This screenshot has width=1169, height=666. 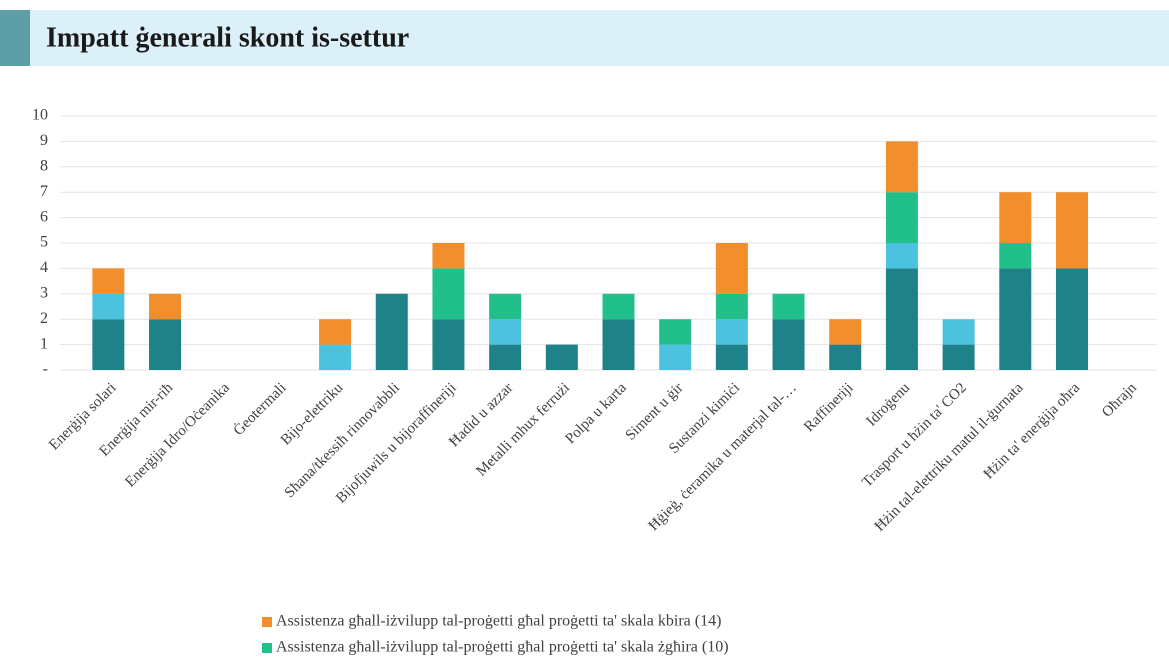 What do you see at coordinates (45, 369) in the screenshot?
I see `y-tick-label: -` at bounding box center [45, 369].